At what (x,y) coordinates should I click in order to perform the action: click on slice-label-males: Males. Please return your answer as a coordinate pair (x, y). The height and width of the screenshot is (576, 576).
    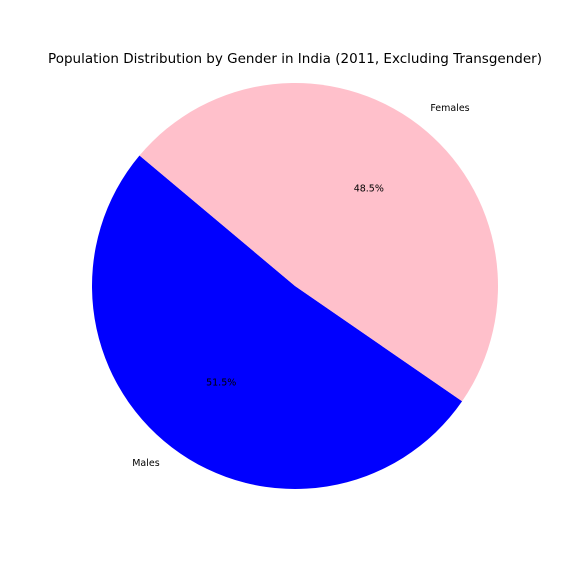
    Looking at the image, I should click on (146, 463).